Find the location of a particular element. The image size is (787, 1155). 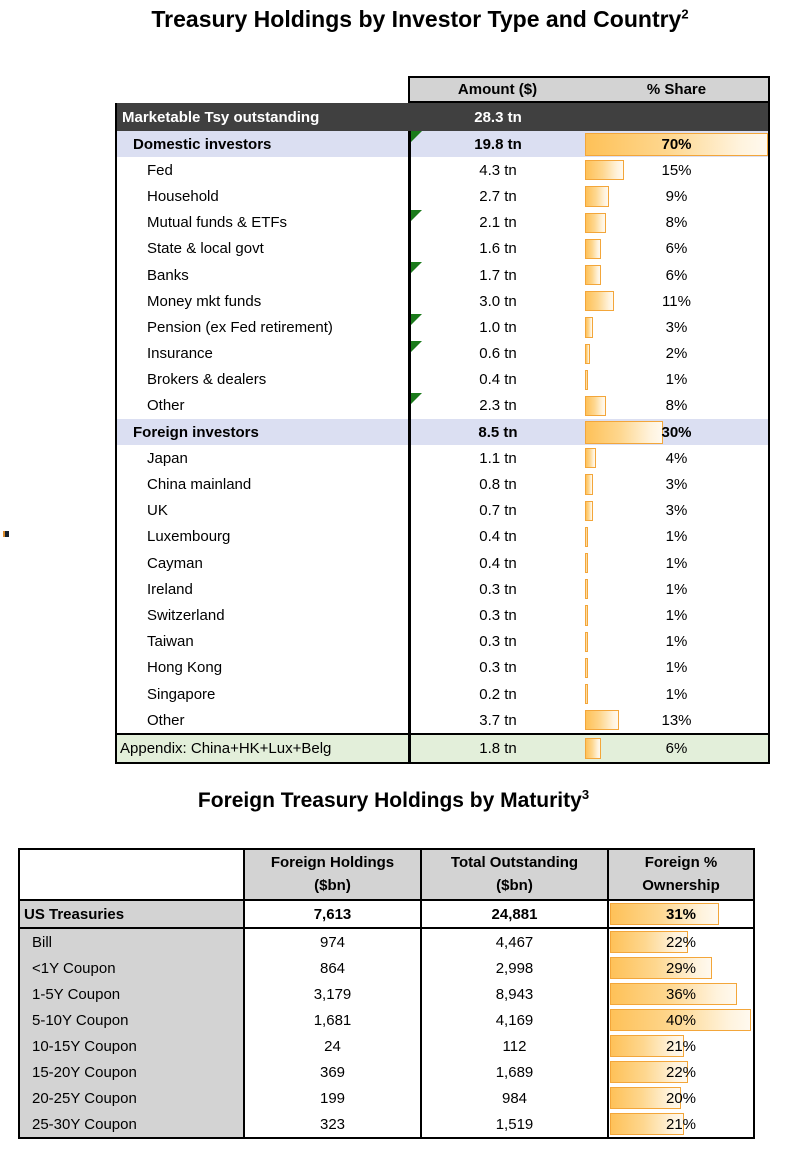

row-amount: 0.7 tn is located at coordinates (498, 511).